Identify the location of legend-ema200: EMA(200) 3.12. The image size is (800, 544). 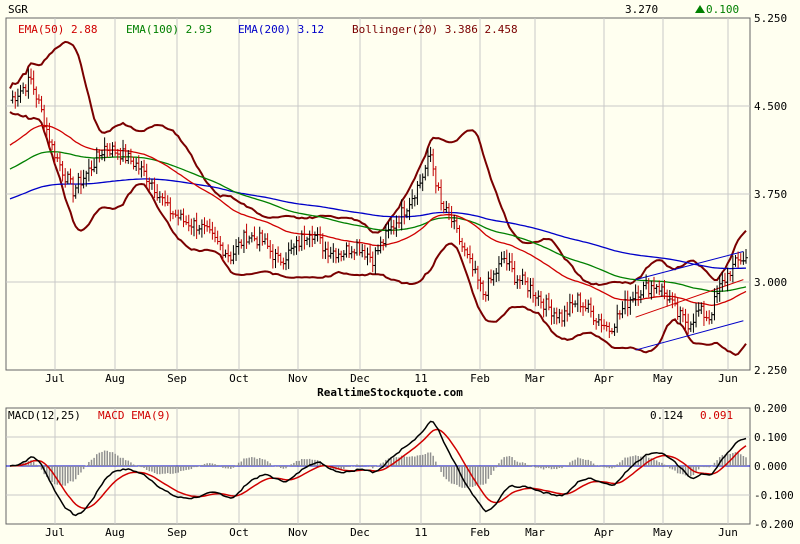
(281, 29).